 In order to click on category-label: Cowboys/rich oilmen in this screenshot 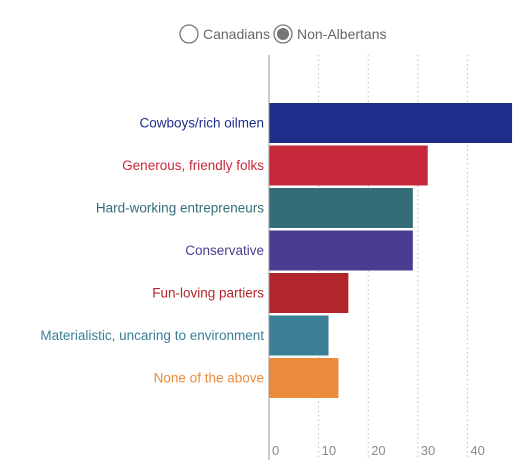, I will do `click(201, 123)`.